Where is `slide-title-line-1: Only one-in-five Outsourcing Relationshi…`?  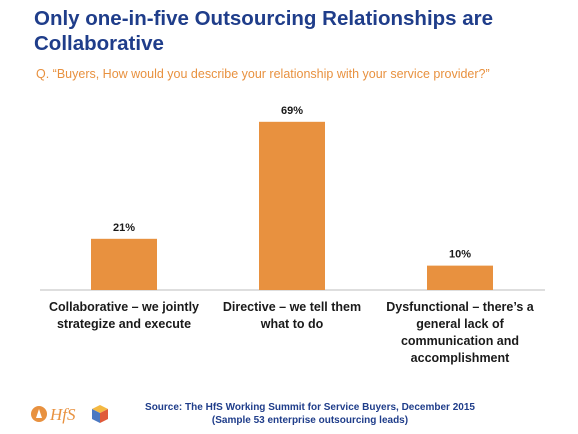
slide-title-line-1: Only one-in-five Outsourcing Relationshi… is located at coordinates (264, 18).